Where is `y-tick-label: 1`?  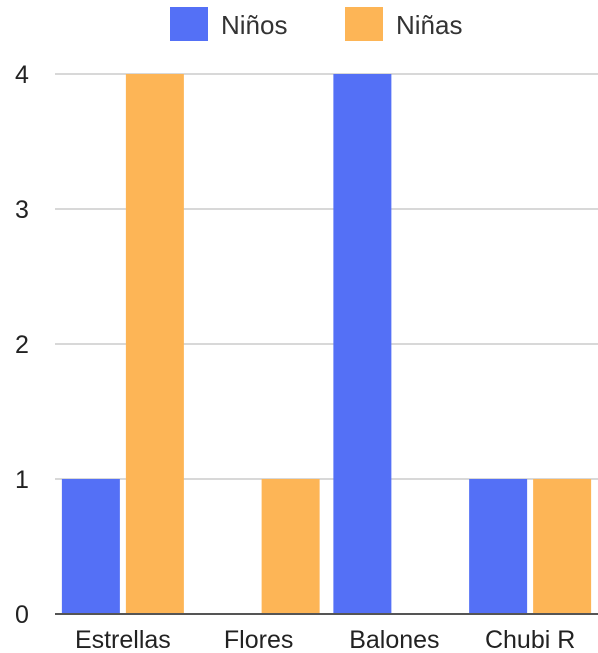
y-tick-label: 1 is located at coordinates (22, 480).